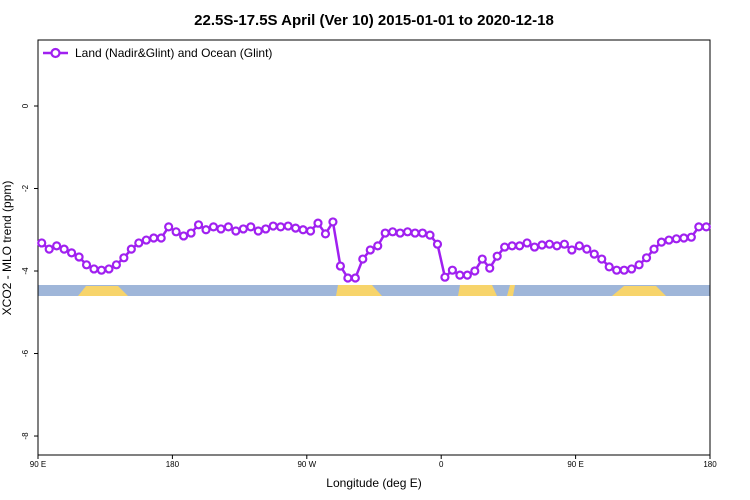  What do you see at coordinates (55, 53) in the screenshot?
I see `legend-marker` at bounding box center [55, 53].